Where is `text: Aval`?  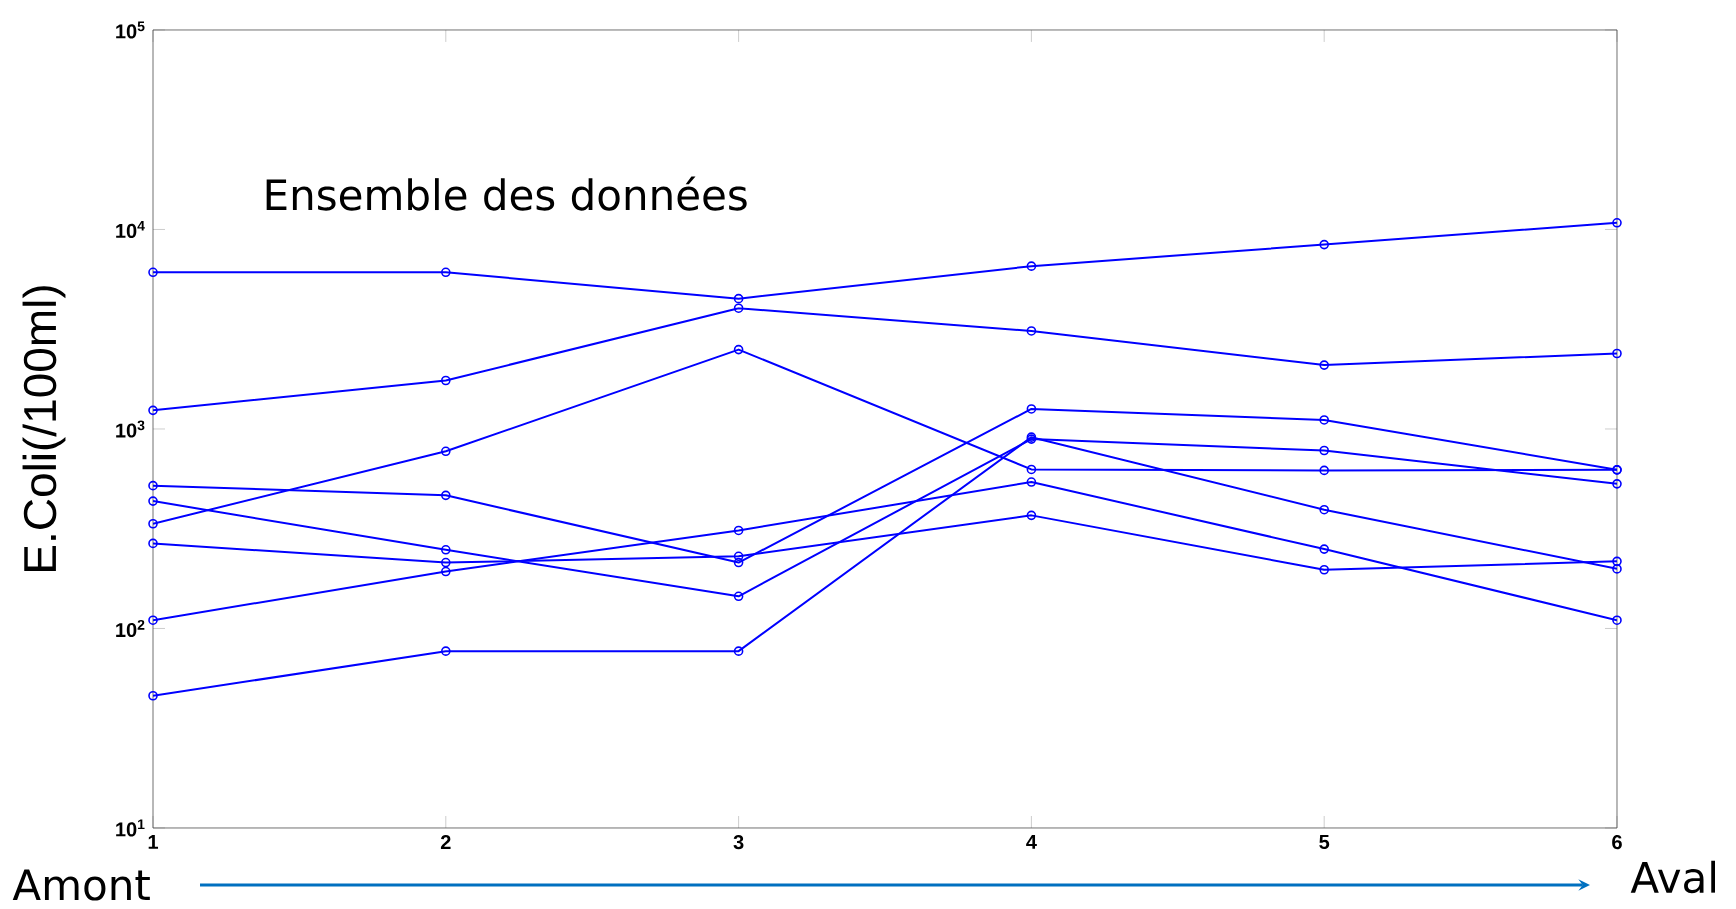
text: Aval is located at coordinates (1673, 877).